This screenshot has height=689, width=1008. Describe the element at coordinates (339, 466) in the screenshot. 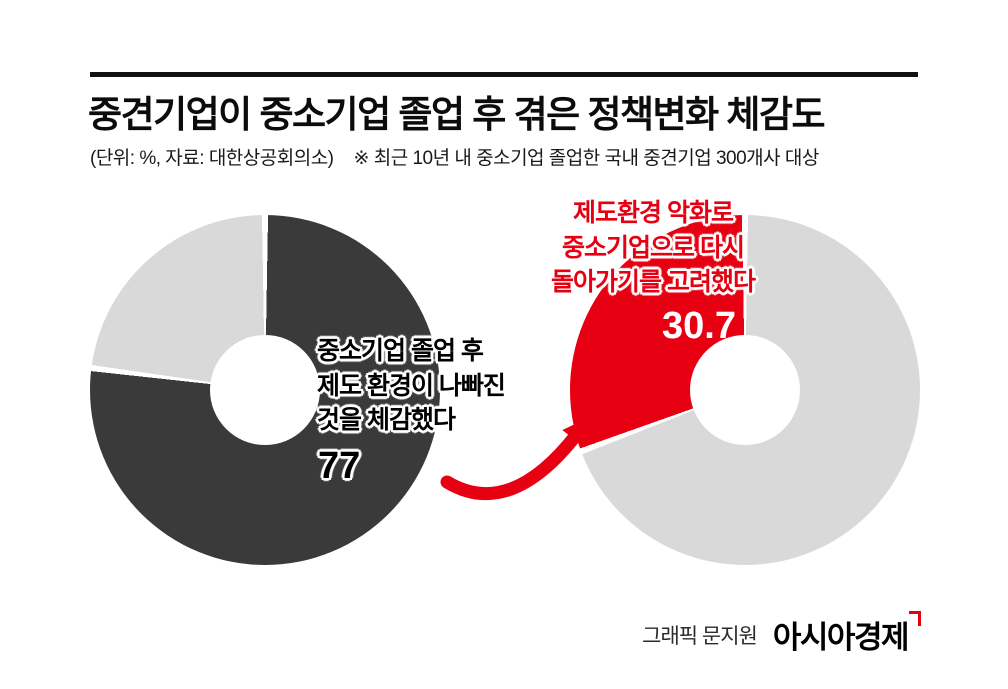

I see `left-segment-value: 77` at that location.